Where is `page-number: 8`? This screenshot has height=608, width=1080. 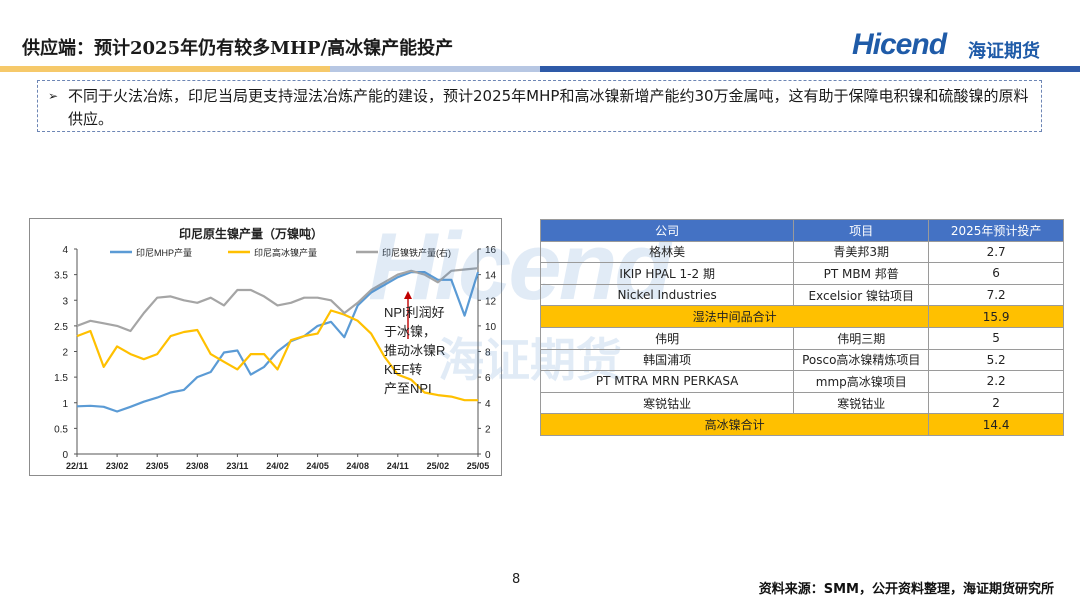 page-number: 8 is located at coordinates (516, 579).